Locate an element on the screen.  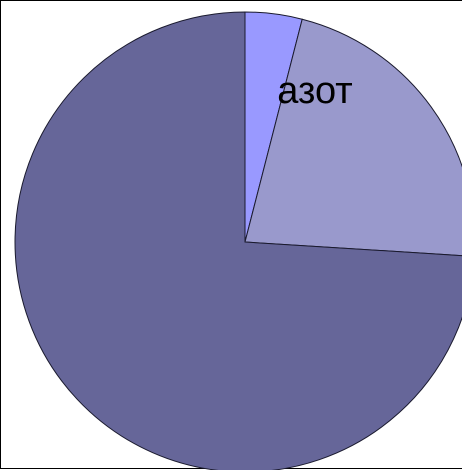
pie-labels: азот is located at coordinates (314, 91).